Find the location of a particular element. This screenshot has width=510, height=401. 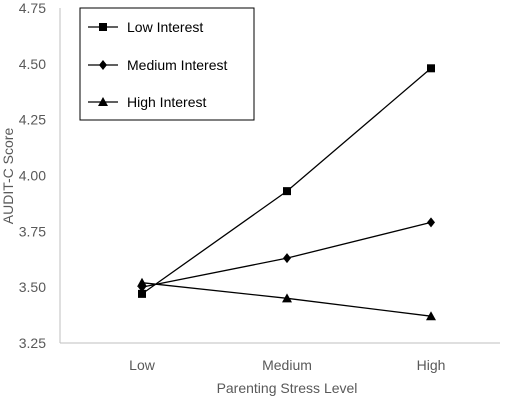

y-axis-ticks: 3.25 3.50 3.75 4.00 4.25 4.50 4.75 is located at coordinates (32, 175).